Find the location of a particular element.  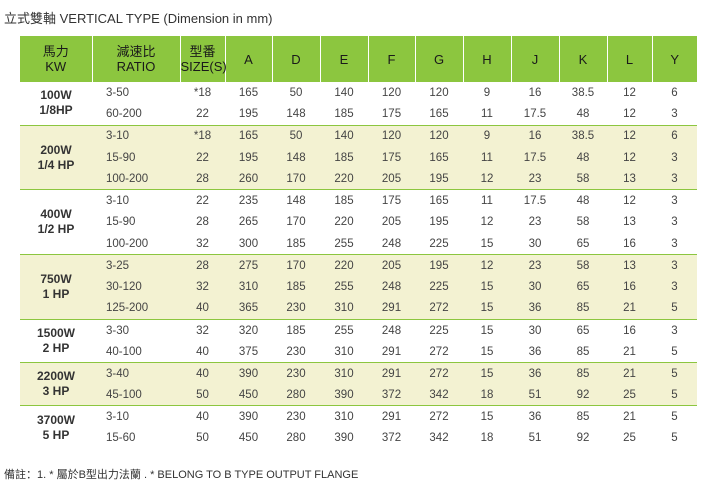

dim-a-cell: 375 is located at coordinates (248, 351).